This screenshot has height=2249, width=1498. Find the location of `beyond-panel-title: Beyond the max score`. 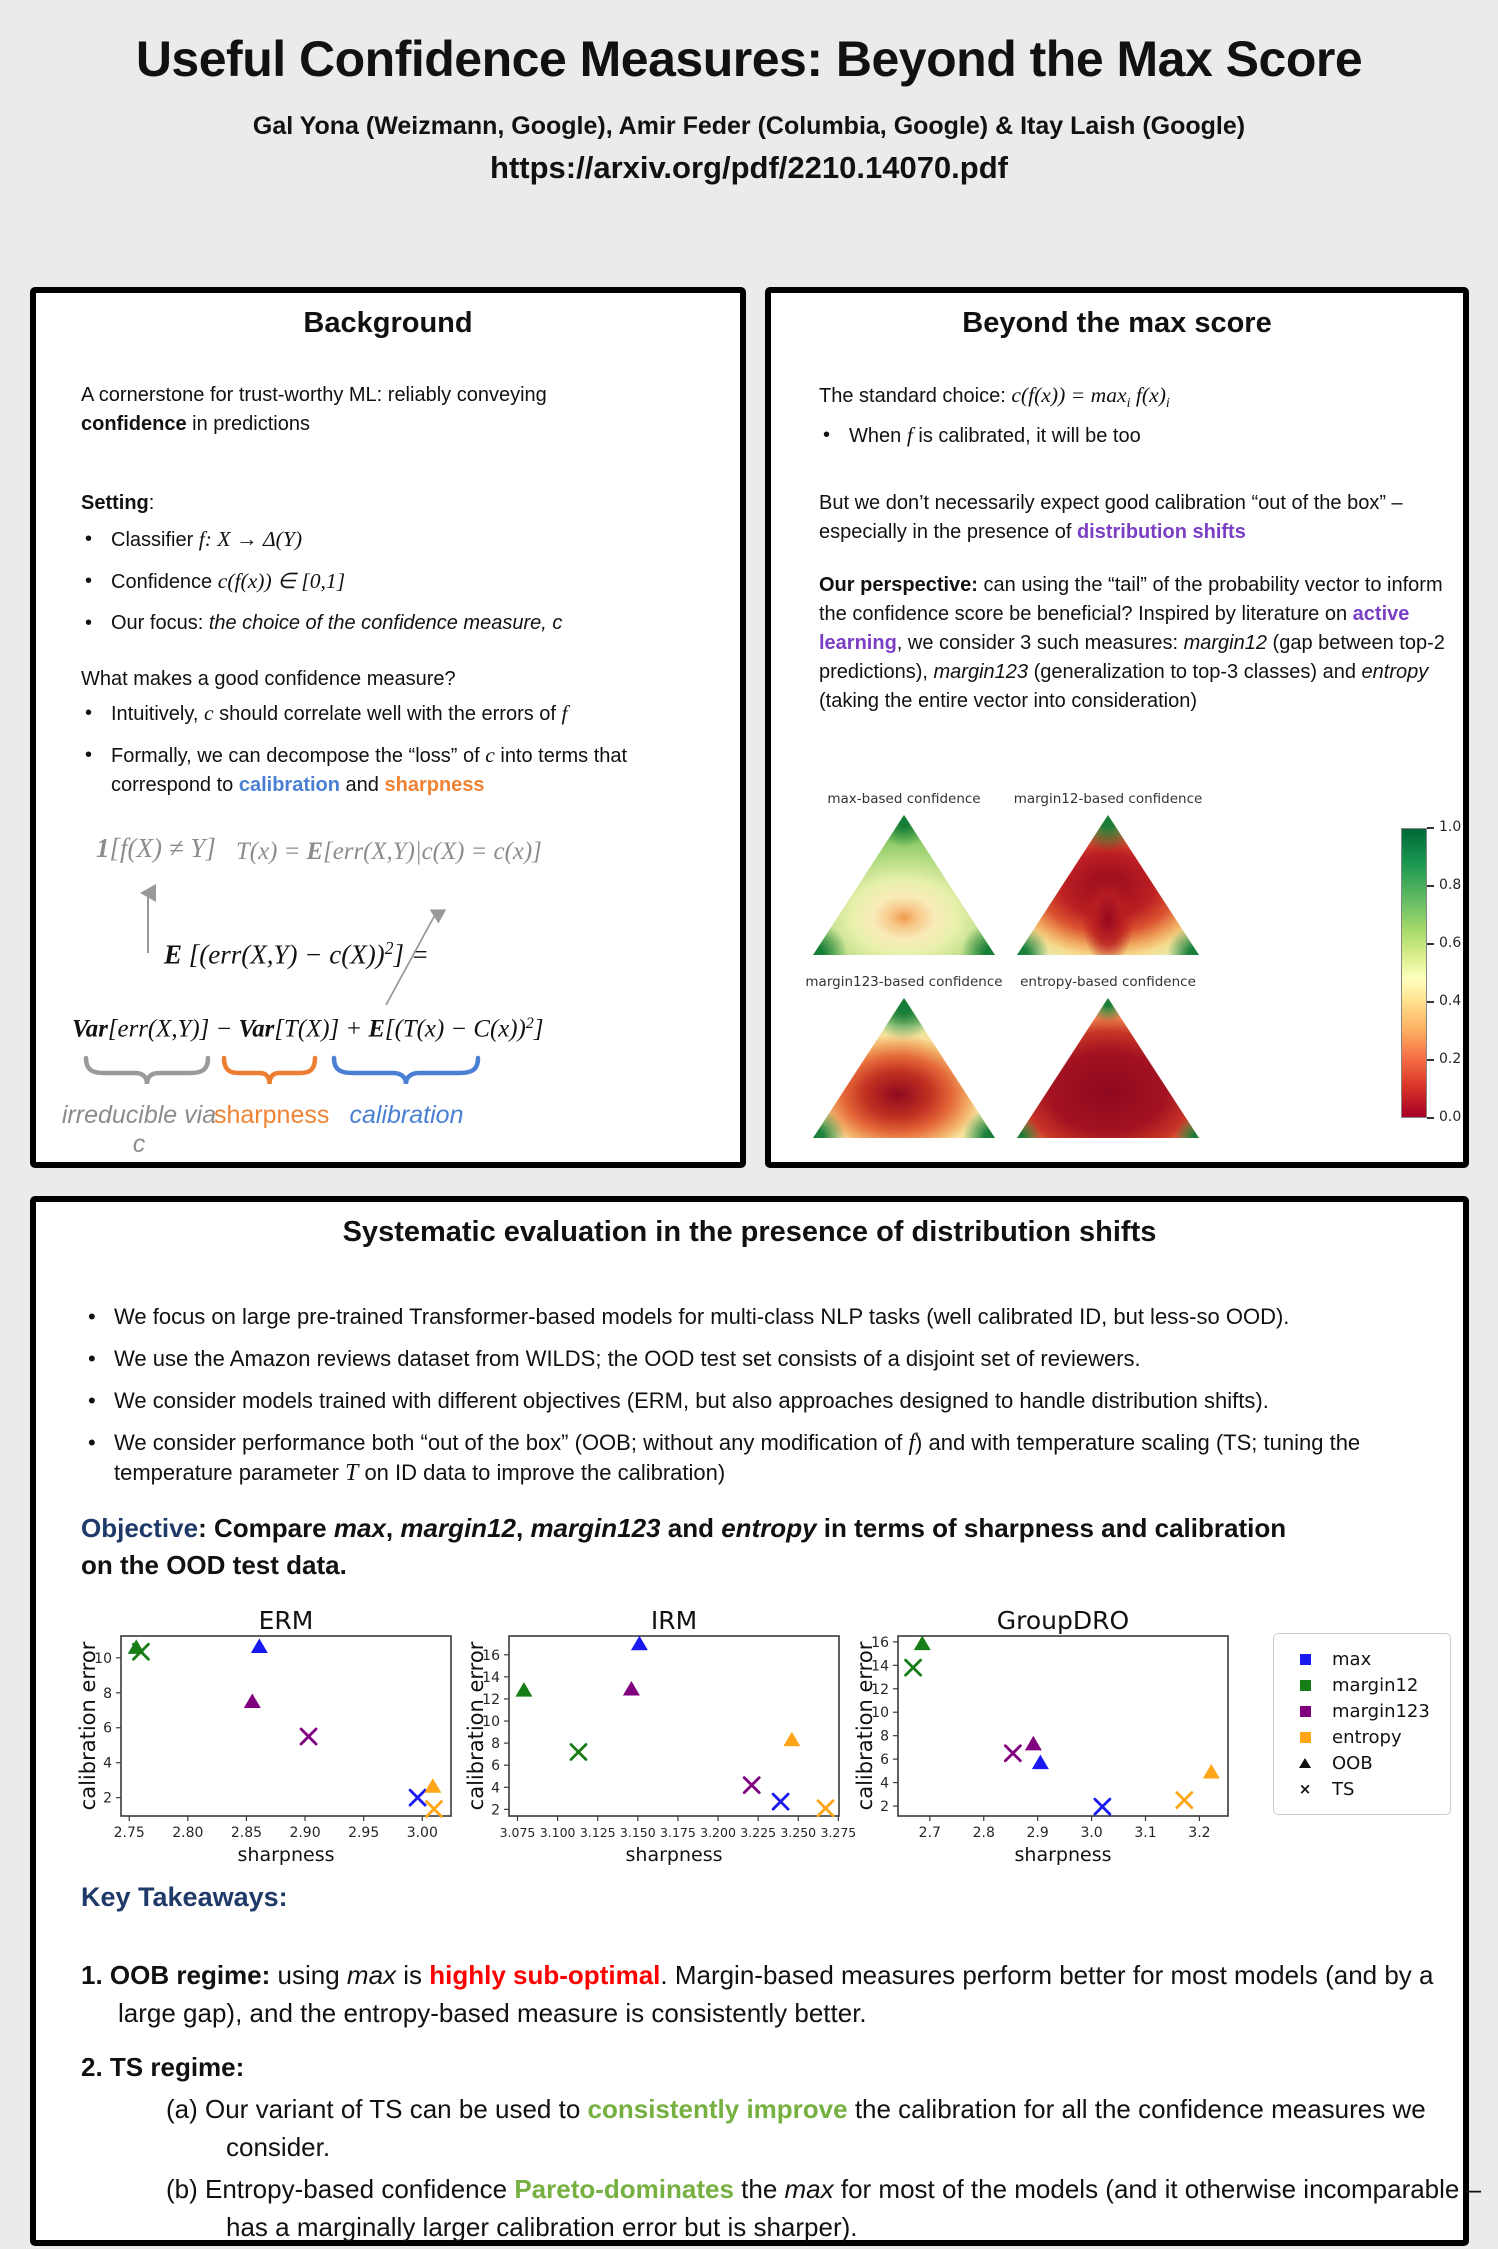

beyond-panel-title: Beyond the max score is located at coordinates (1117, 323).